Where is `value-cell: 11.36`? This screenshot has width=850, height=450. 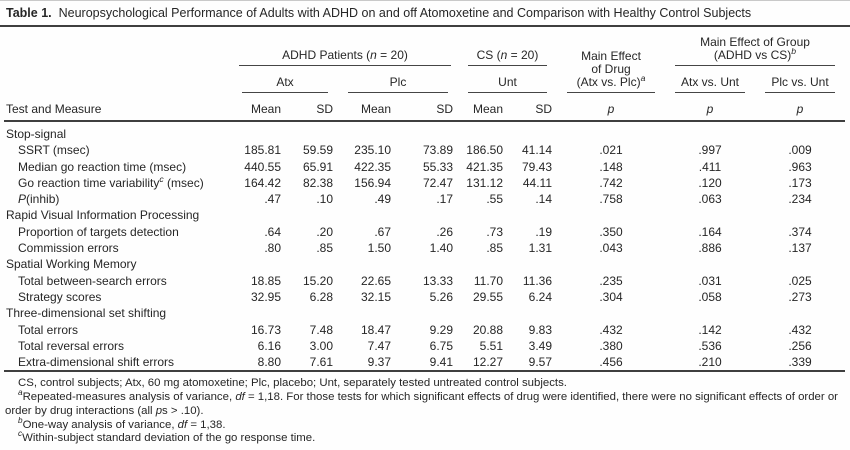 value-cell: 11.36 is located at coordinates (537, 280).